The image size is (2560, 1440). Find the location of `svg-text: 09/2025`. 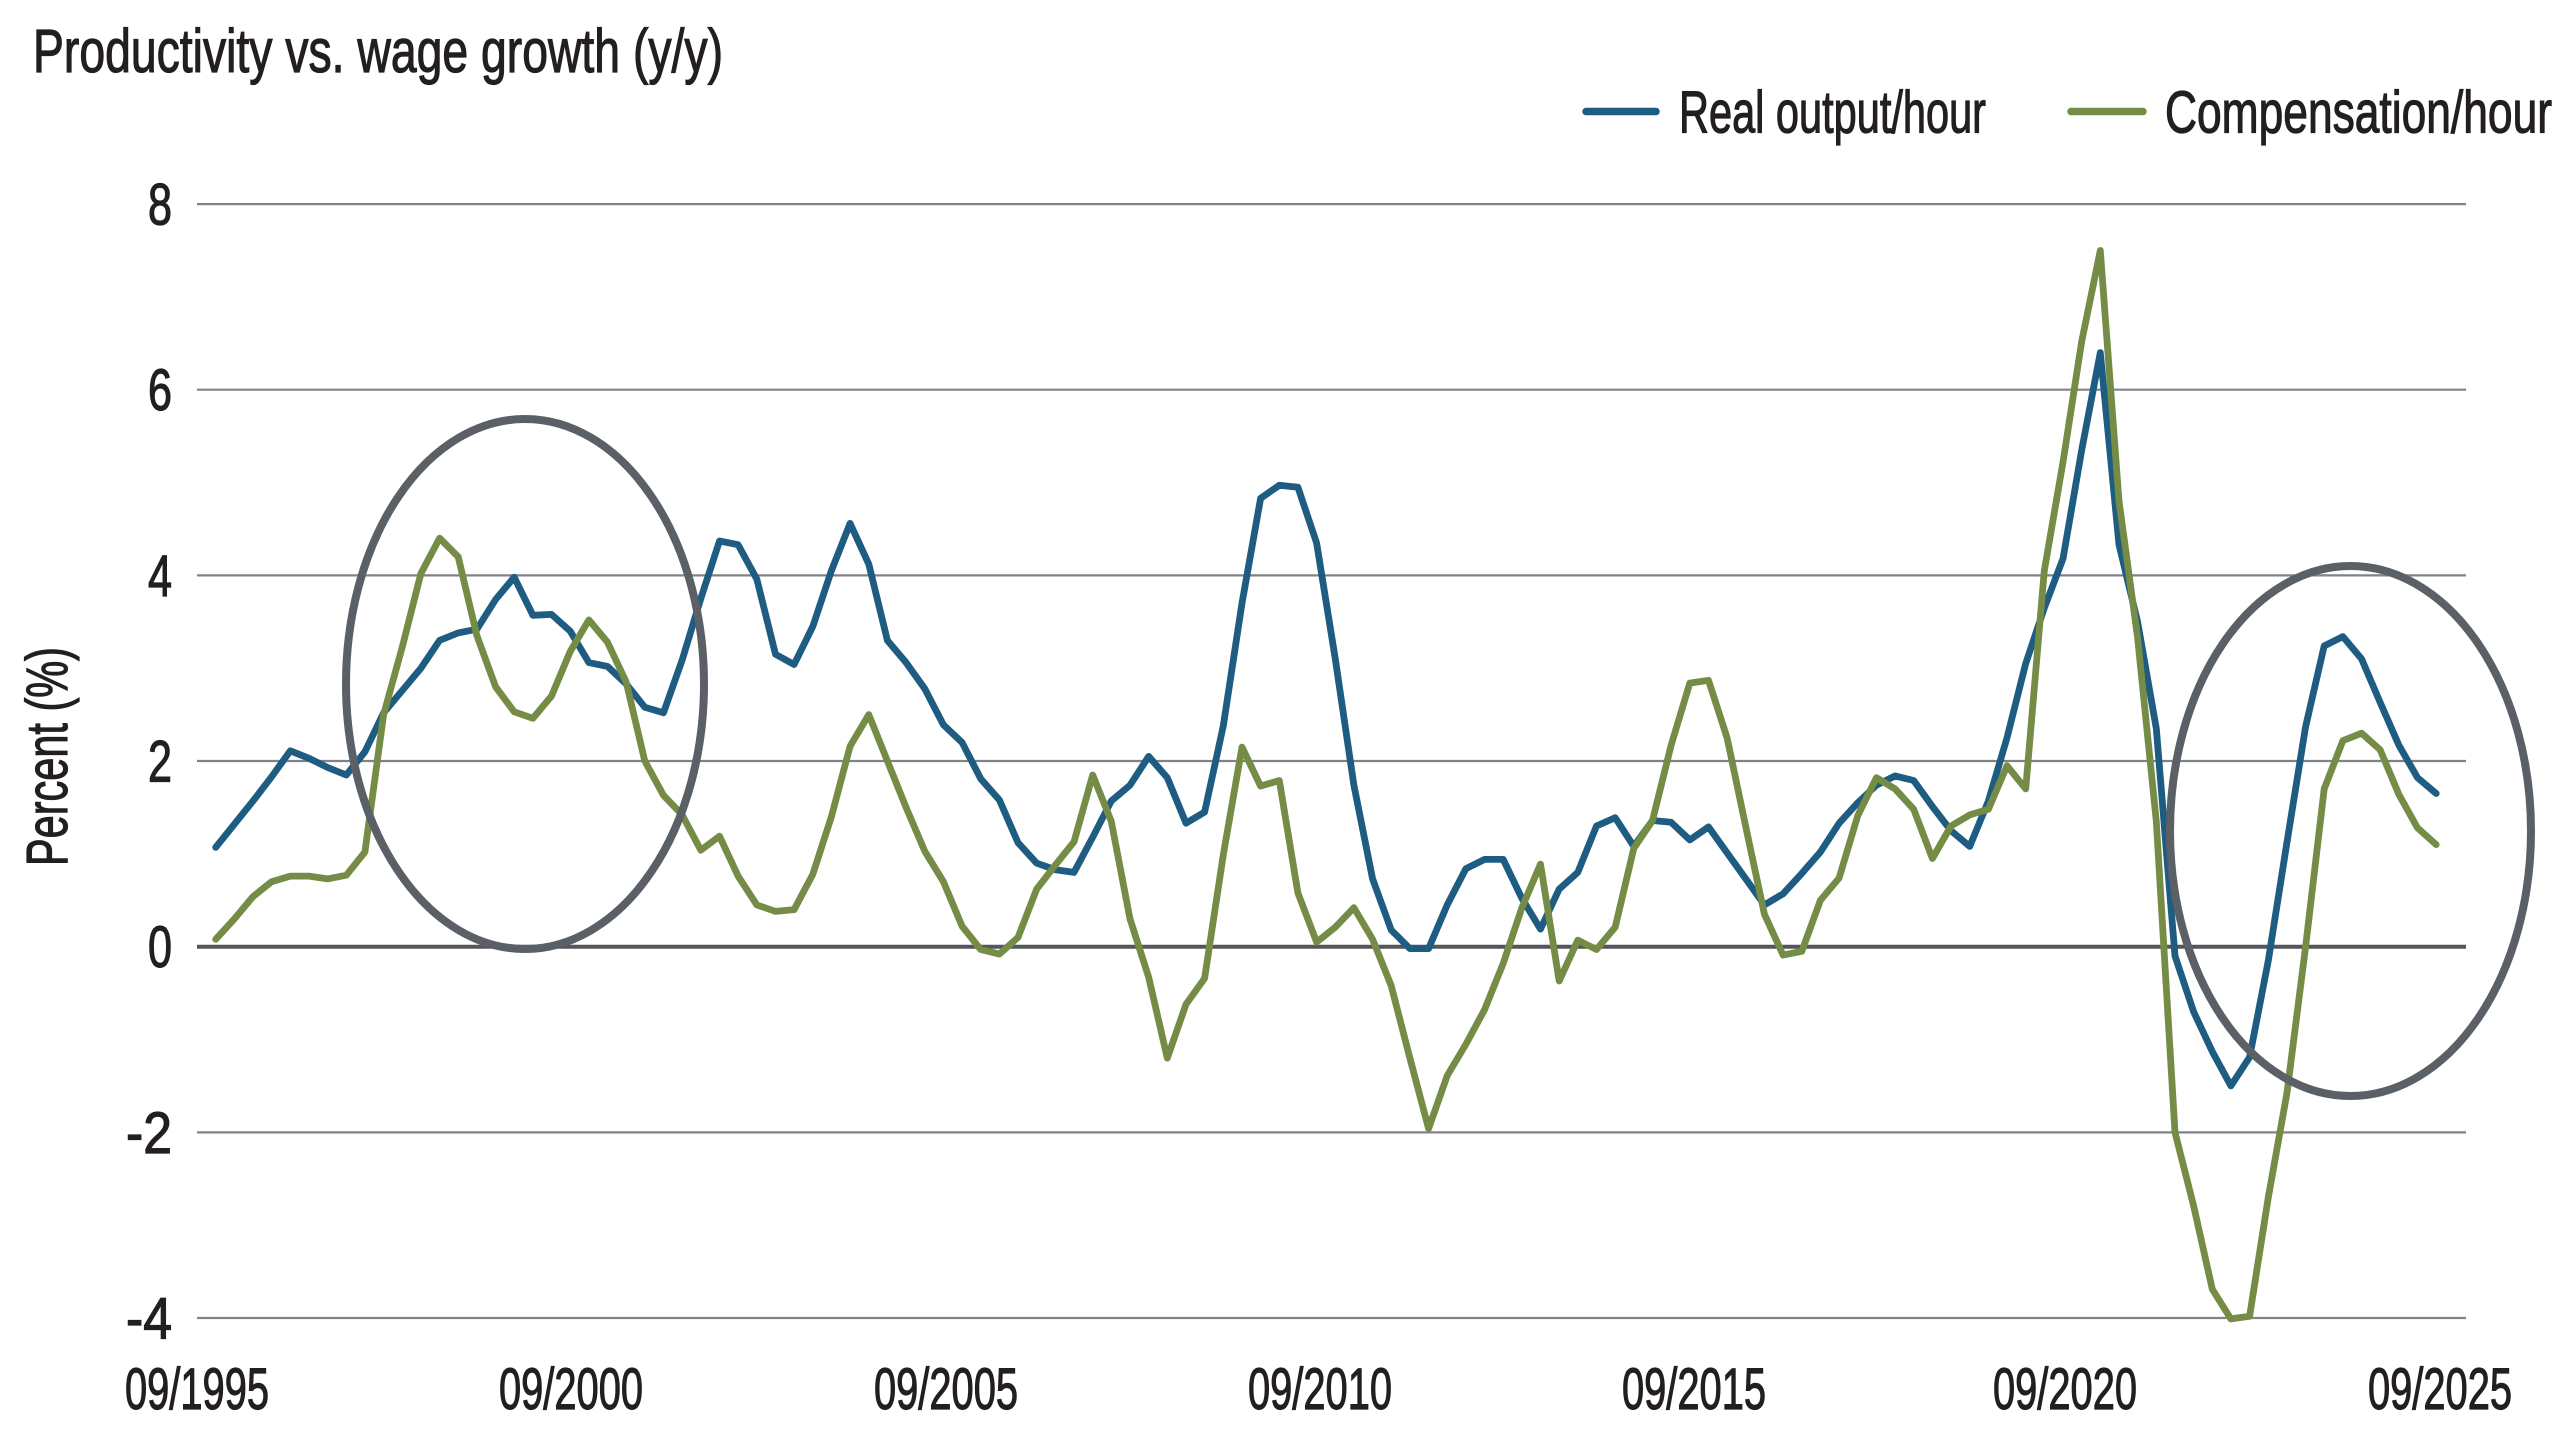

svg-text: 09/2025 is located at coordinates (2440, 1389).